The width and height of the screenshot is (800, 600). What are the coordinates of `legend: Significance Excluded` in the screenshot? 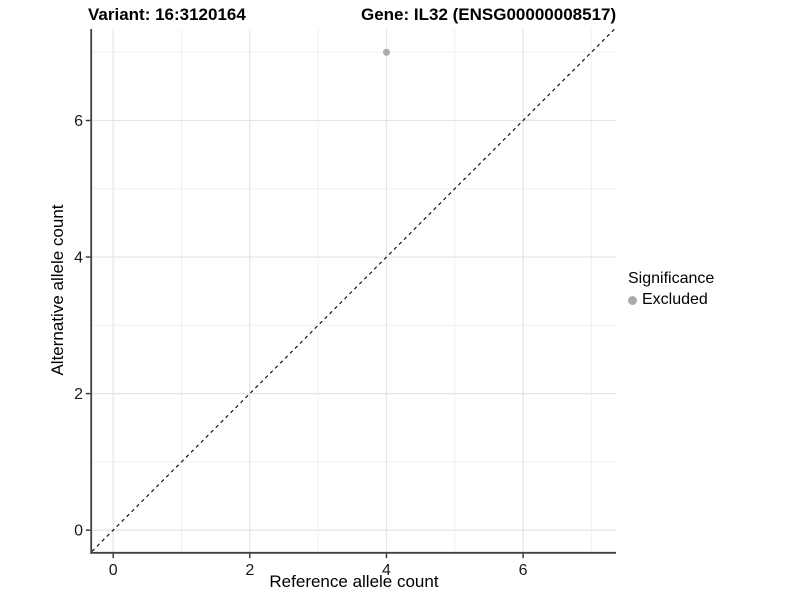 It's located at (671, 289).